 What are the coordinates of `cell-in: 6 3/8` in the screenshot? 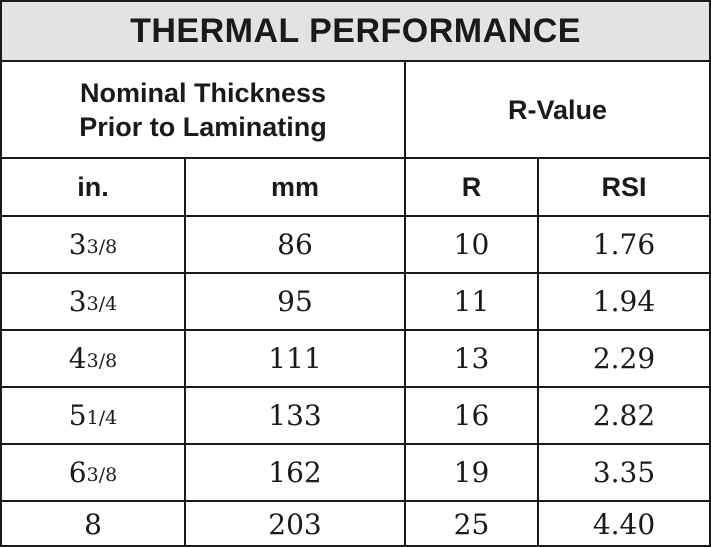 It's located at (94, 472).